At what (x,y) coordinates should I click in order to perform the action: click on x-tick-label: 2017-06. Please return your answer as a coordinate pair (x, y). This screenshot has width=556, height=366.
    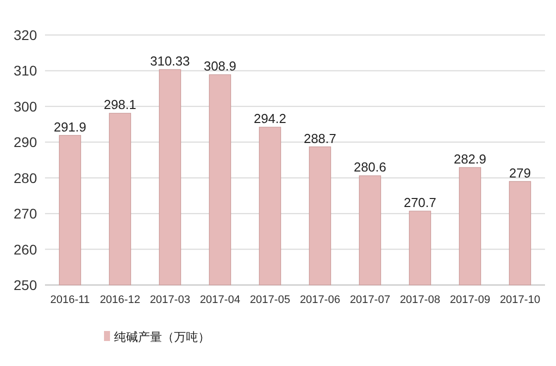
    Looking at the image, I should click on (320, 300).